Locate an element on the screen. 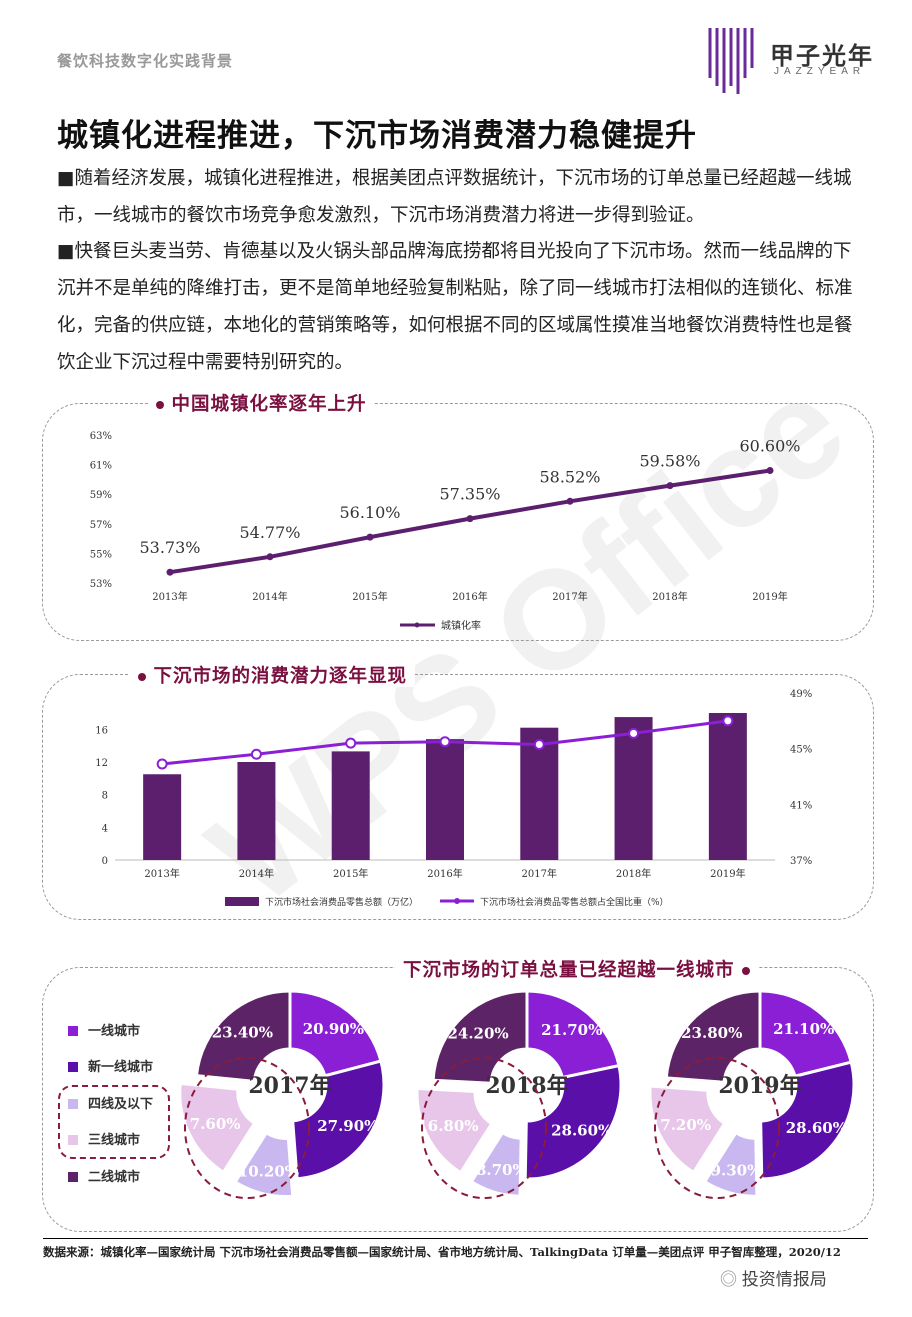  data-label: 59.58% is located at coordinates (669, 461).